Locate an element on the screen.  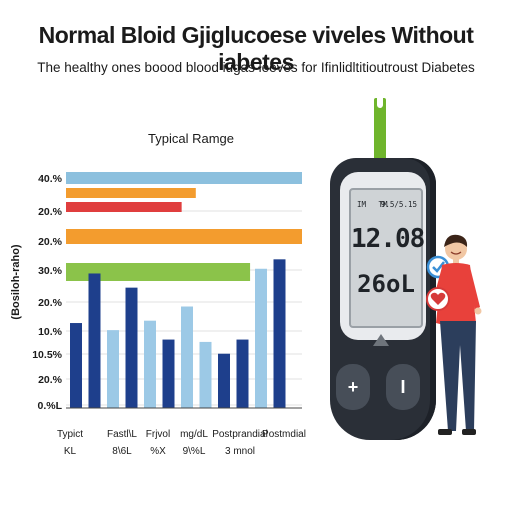
screen-label-1: IM is located at coordinates (362, 204).